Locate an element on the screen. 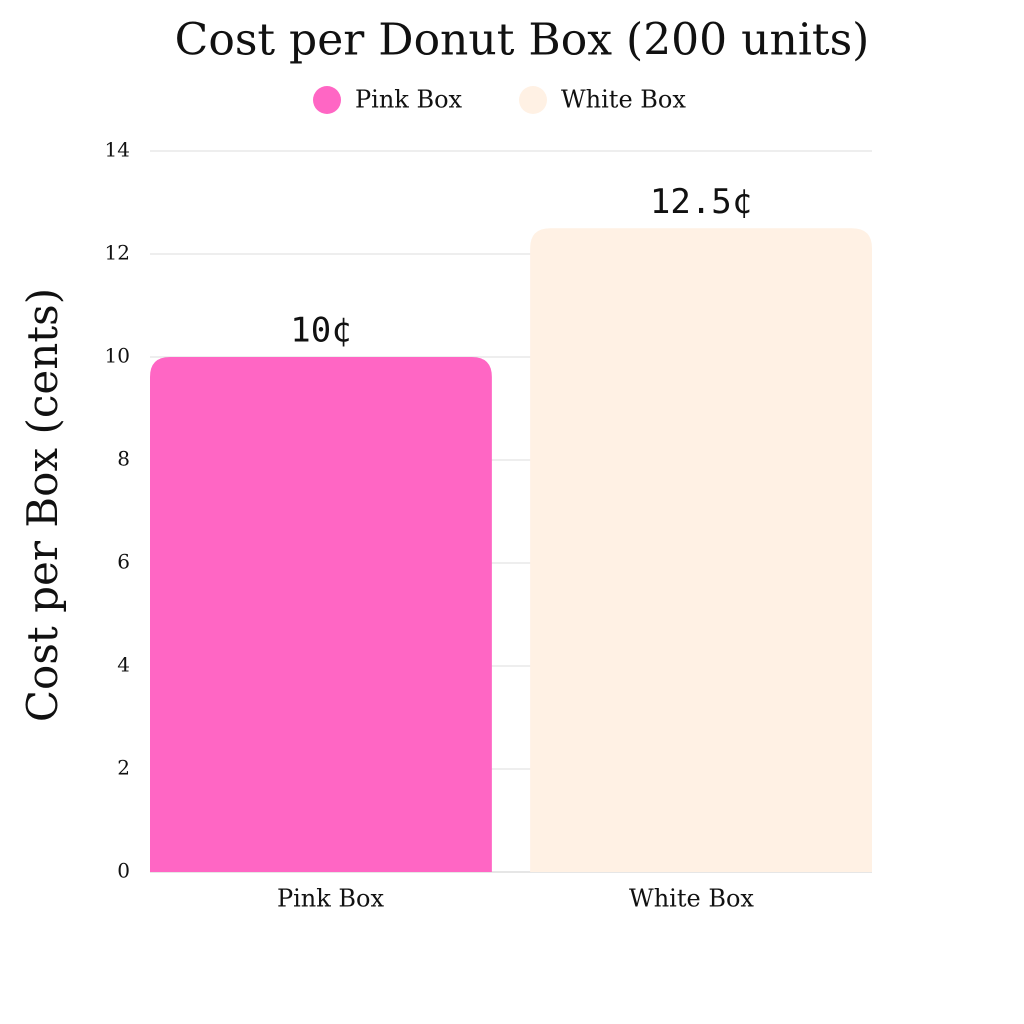 The width and height of the screenshot is (1024, 1024). value-label: 10¢ is located at coordinates (320, 331).